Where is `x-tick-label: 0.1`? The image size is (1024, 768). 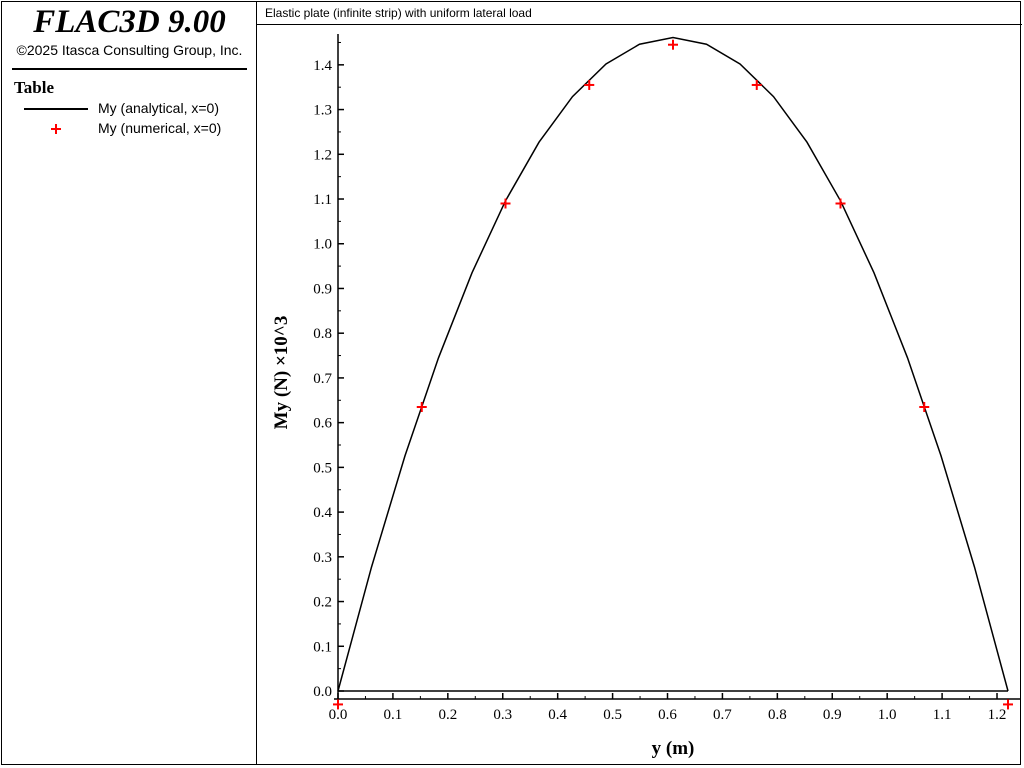 x-tick-label: 0.1 is located at coordinates (393, 715).